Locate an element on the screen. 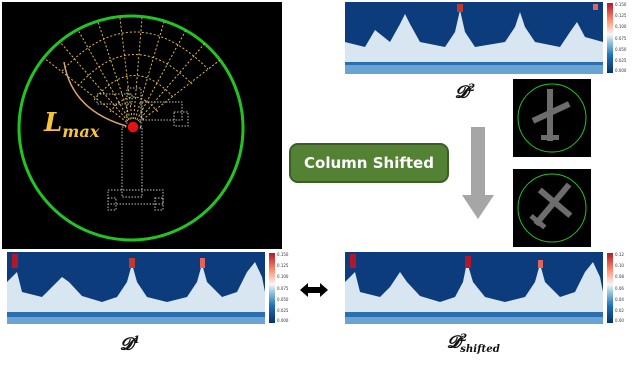 The width and height of the screenshot is (644, 371). heatmap-d1 is located at coordinates (136, 288).